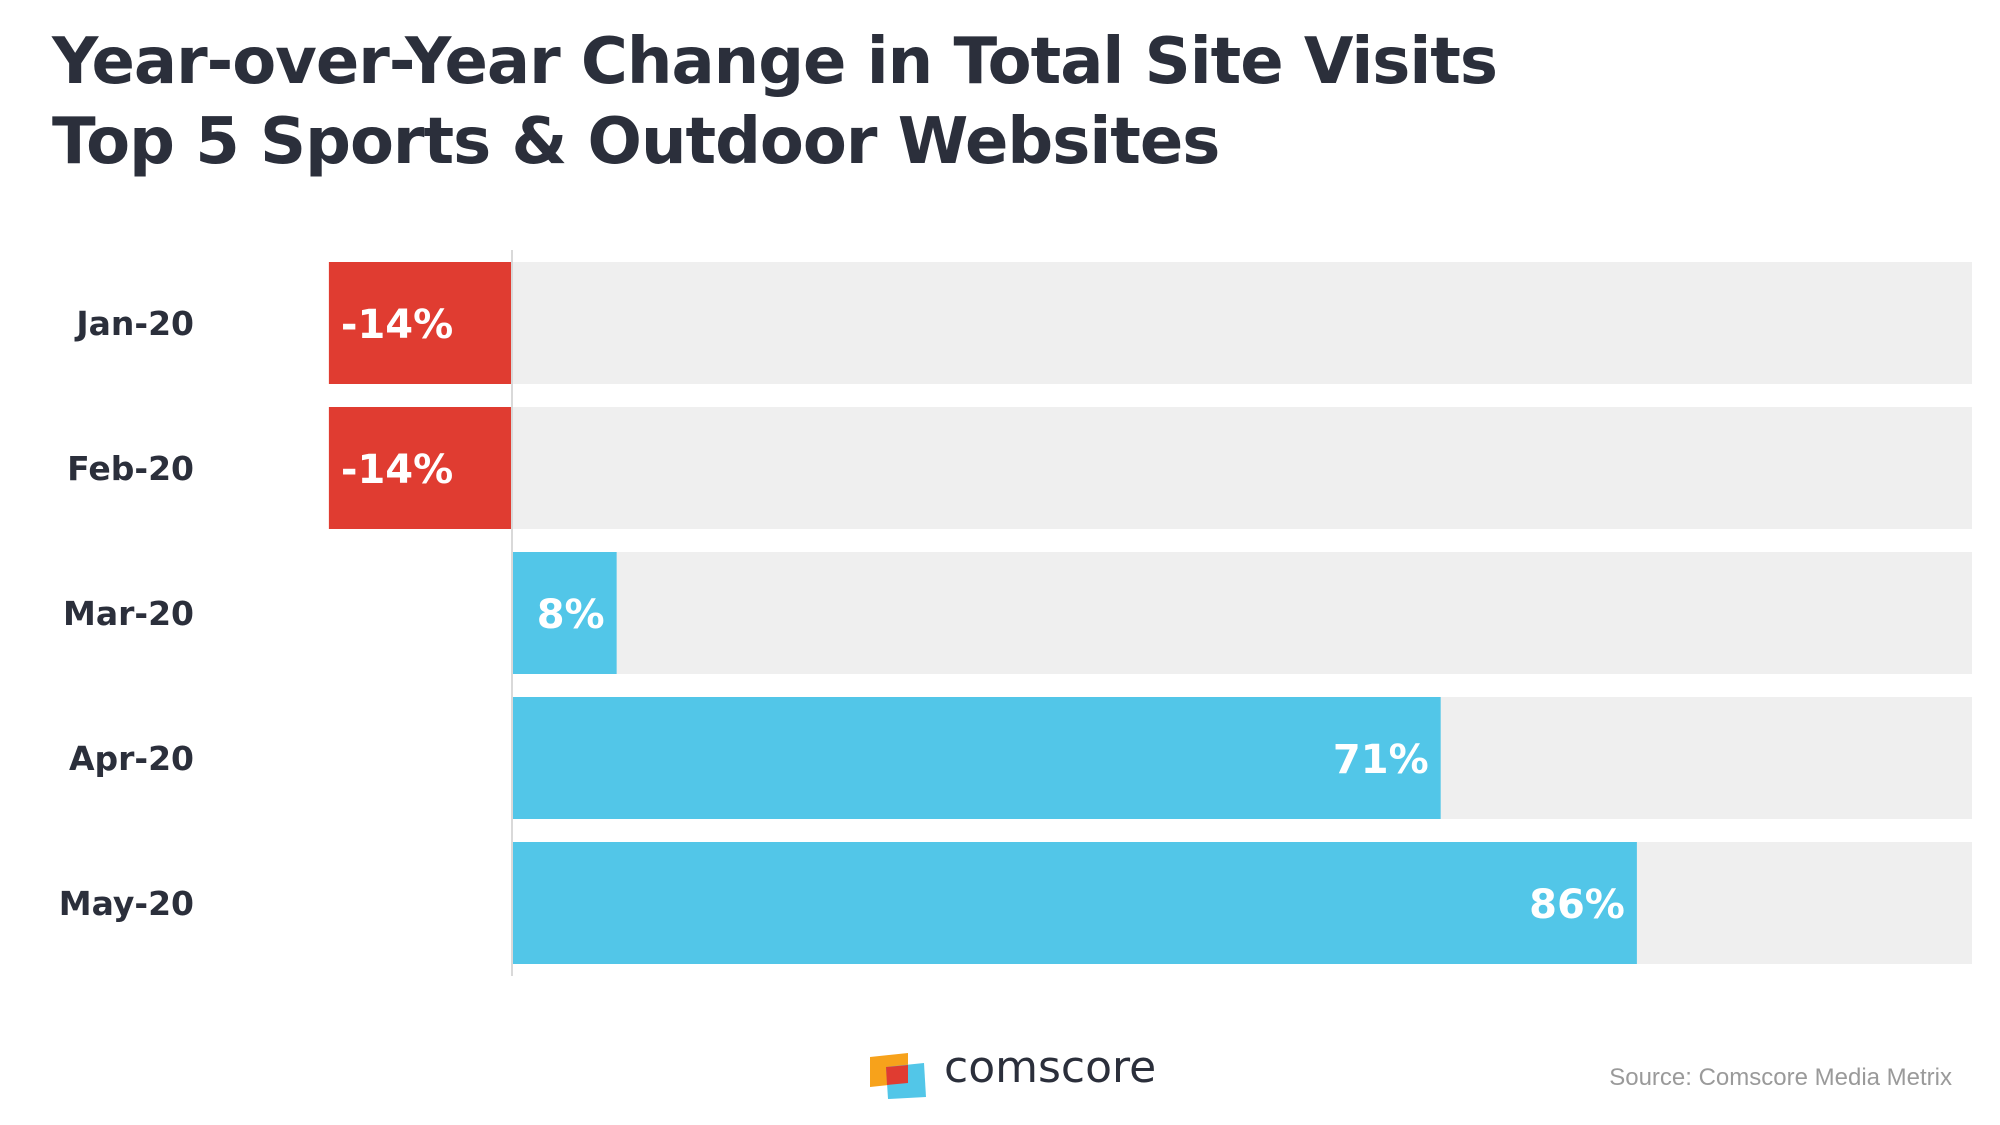  What do you see at coordinates (1780, 1077) in the screenshot?
I see `source-note: Source: Comscore Media Metrix` at bounding box center [1780, 1077].